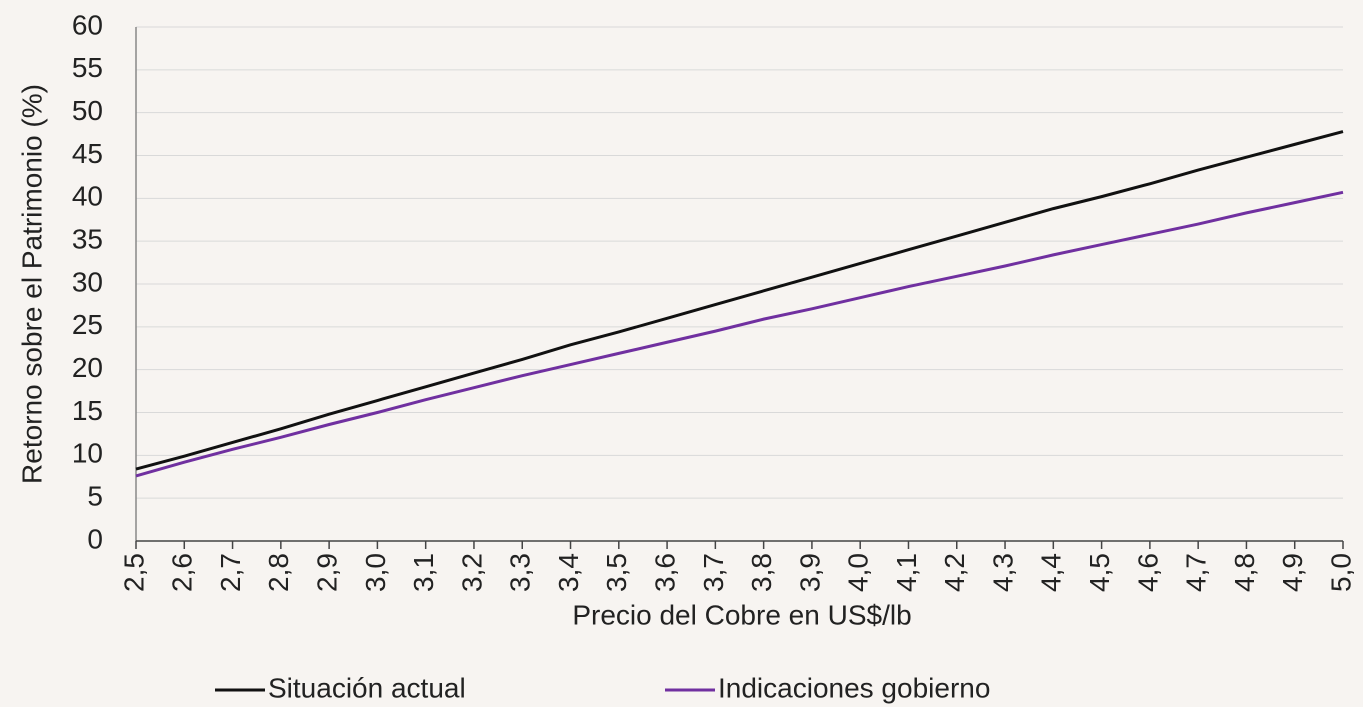  Describe the element at coordinates (87, 324) in the screenshot. I see `y-tick-label: 25` at that location.